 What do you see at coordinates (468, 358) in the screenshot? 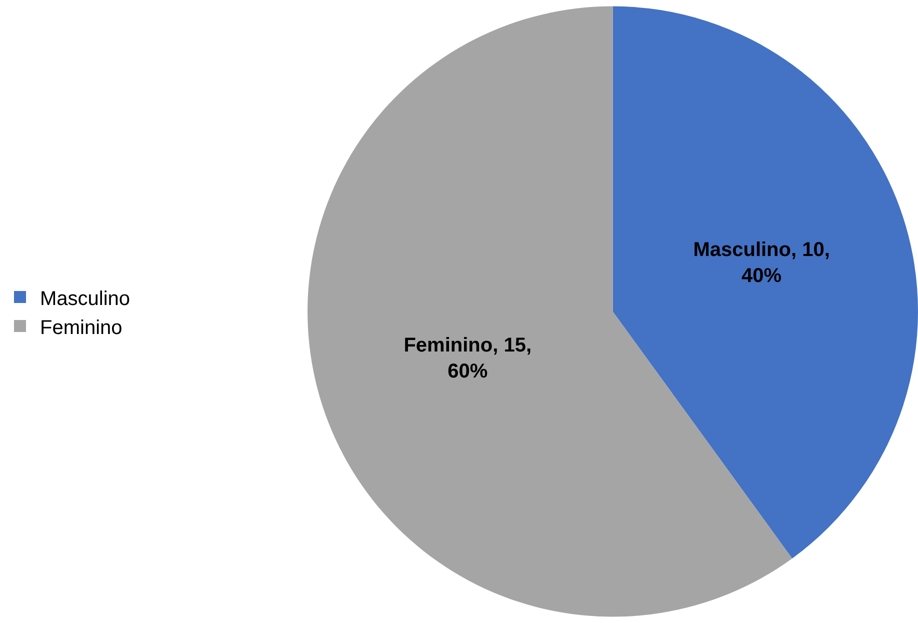
I see `data-label: Feminino, 15, 60%` at bounding box center [468, 358].